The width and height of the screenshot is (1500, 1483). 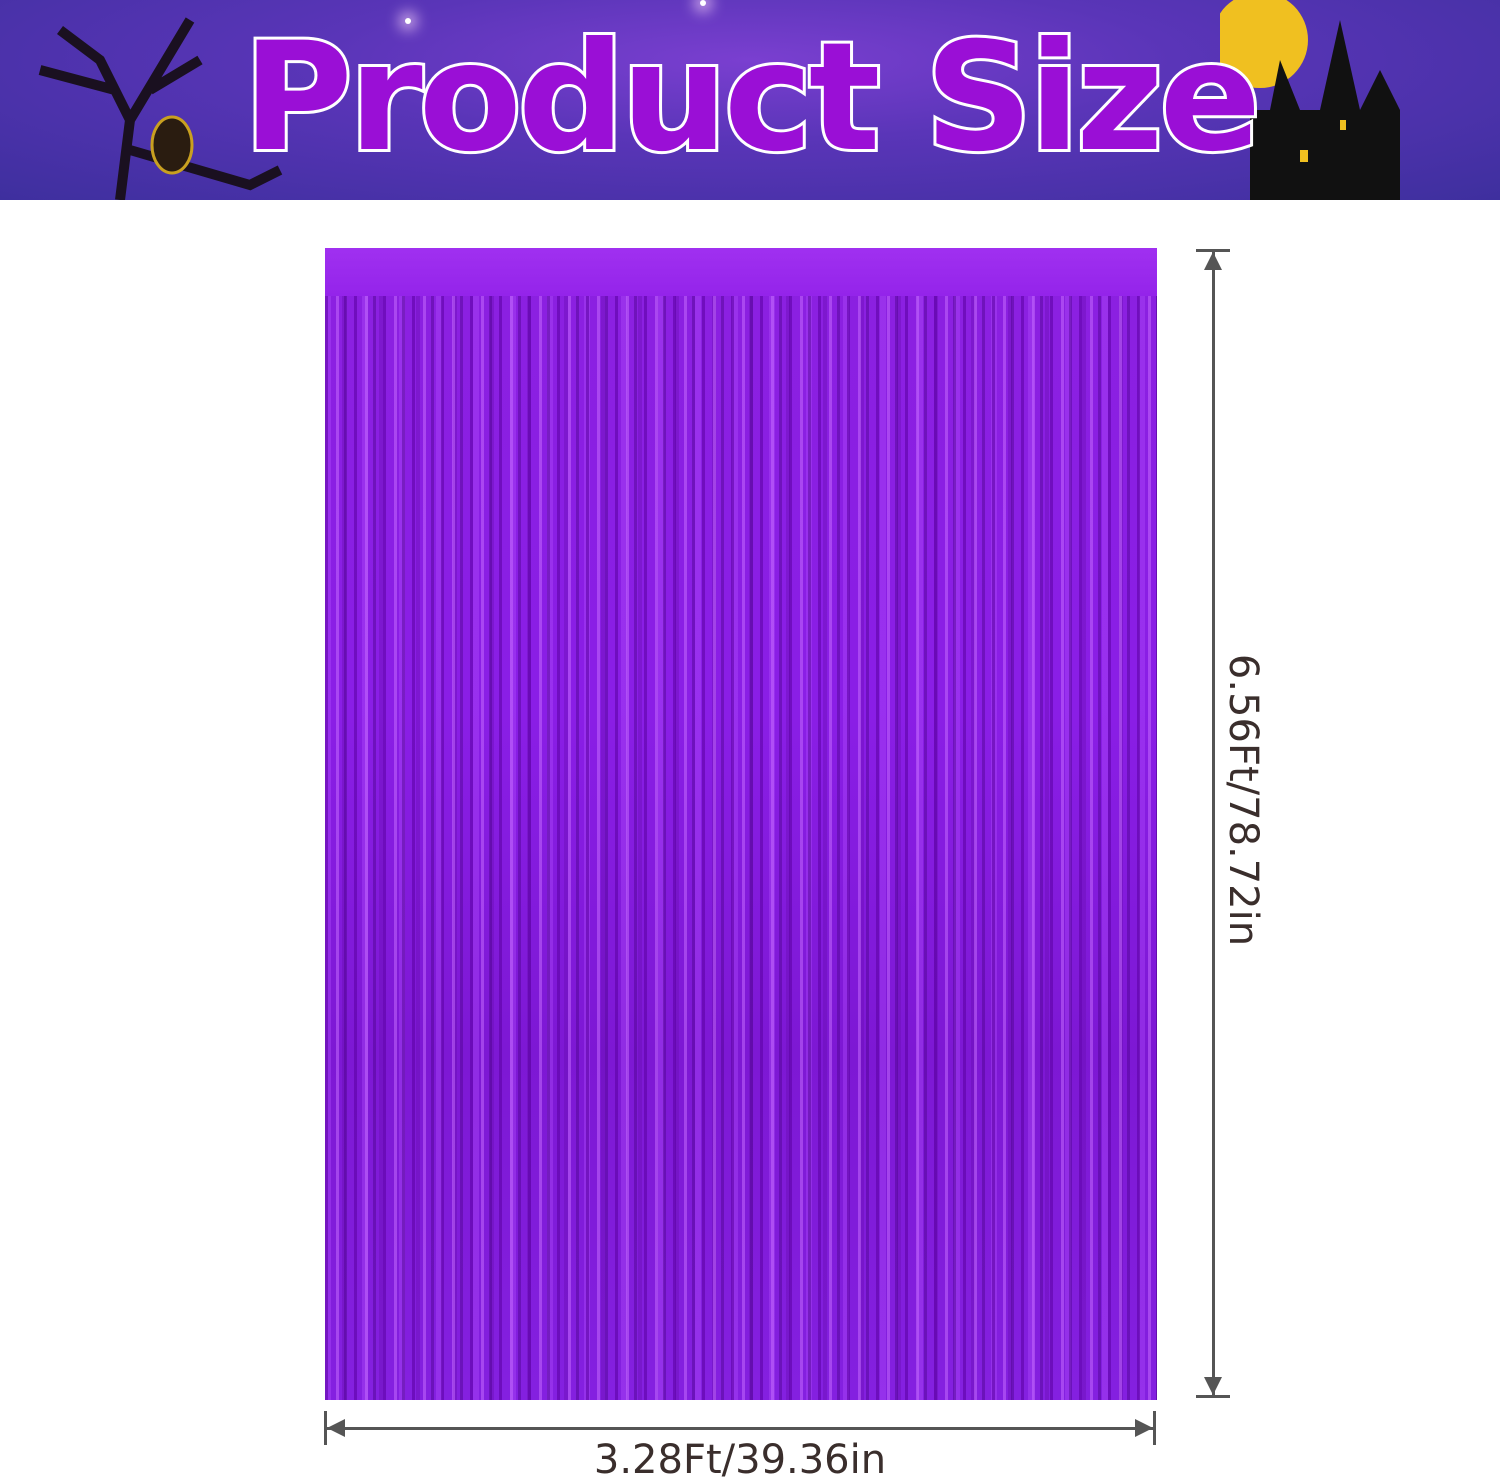 What do you see at coordinates (160, 108) in the screenshot?
I see `halloween-tree-icon` at bounding box center [160, 108].